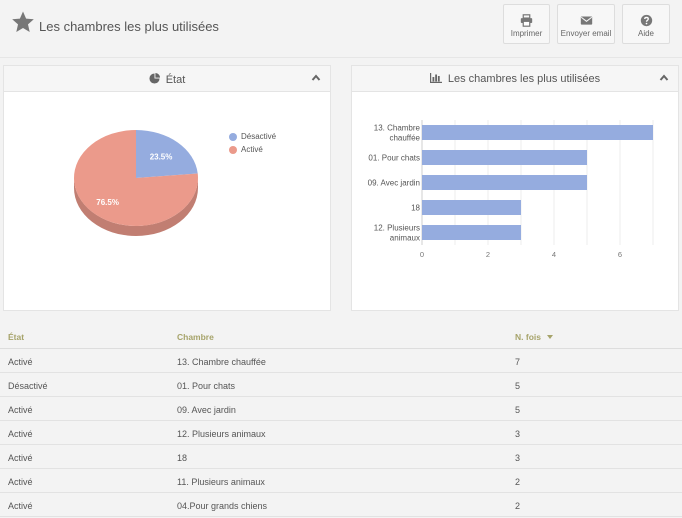 This screenshot has height=518, width=682. Describe the element at coordinates (341, 361) in the screenshot. I see `table-row: Activé 13. Chambre chauffée 7` at that location.